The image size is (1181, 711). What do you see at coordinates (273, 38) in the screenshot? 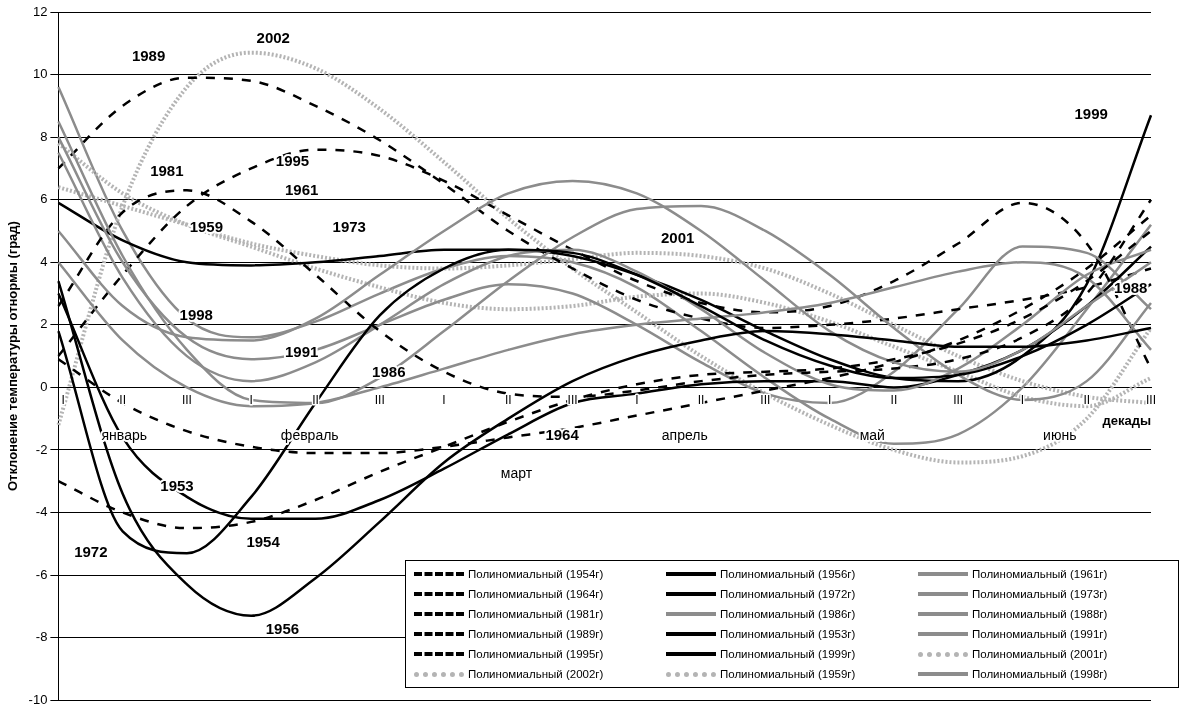
I see `annotation: 2002` at bounding box center [273, 38].